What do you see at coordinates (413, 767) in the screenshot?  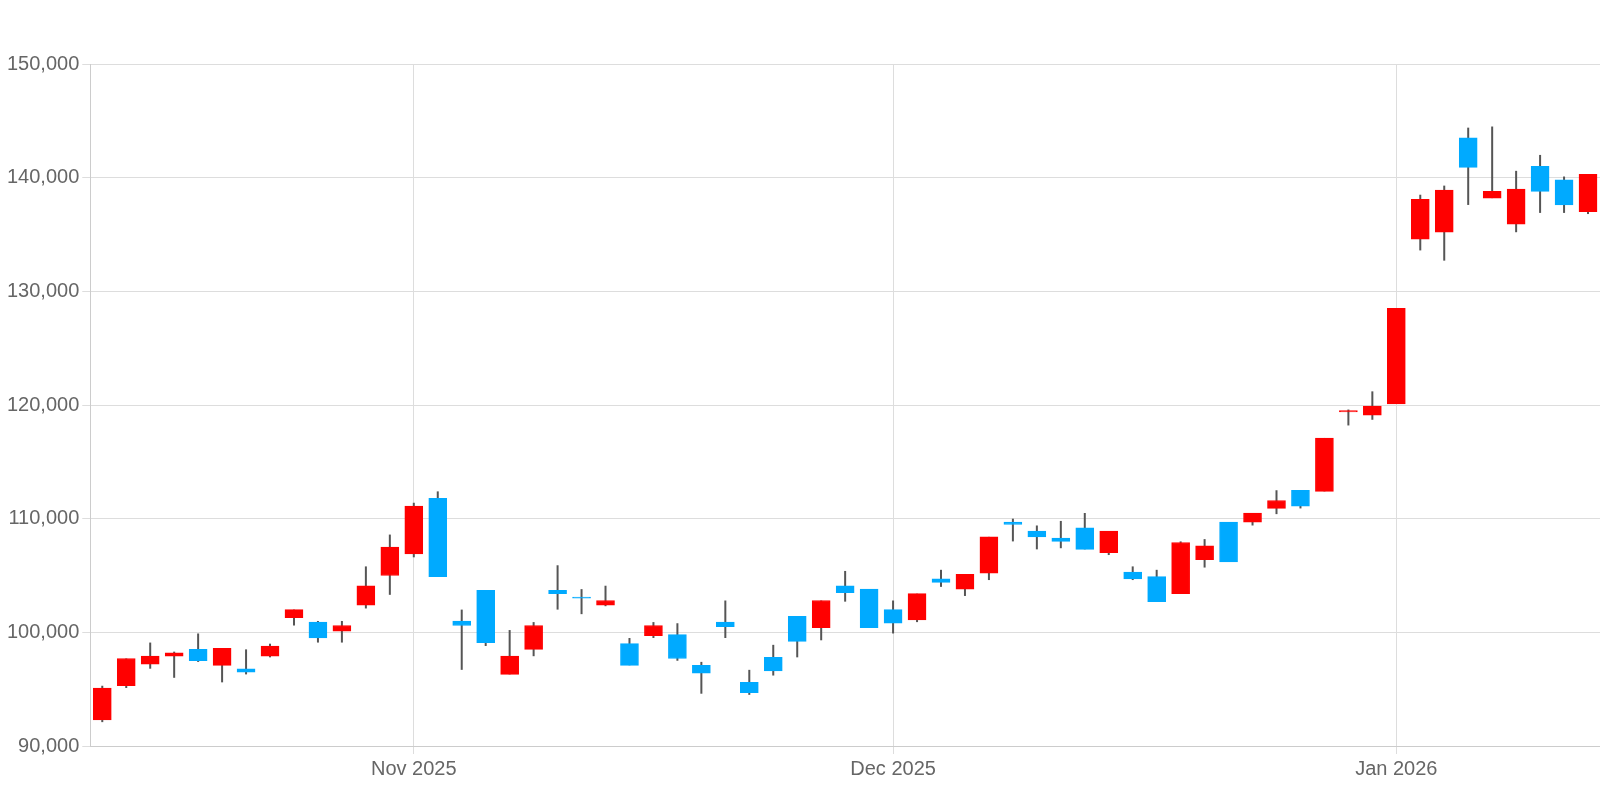 I see `x-tick-label: Nov 2025` at bounding box center [413, 767].